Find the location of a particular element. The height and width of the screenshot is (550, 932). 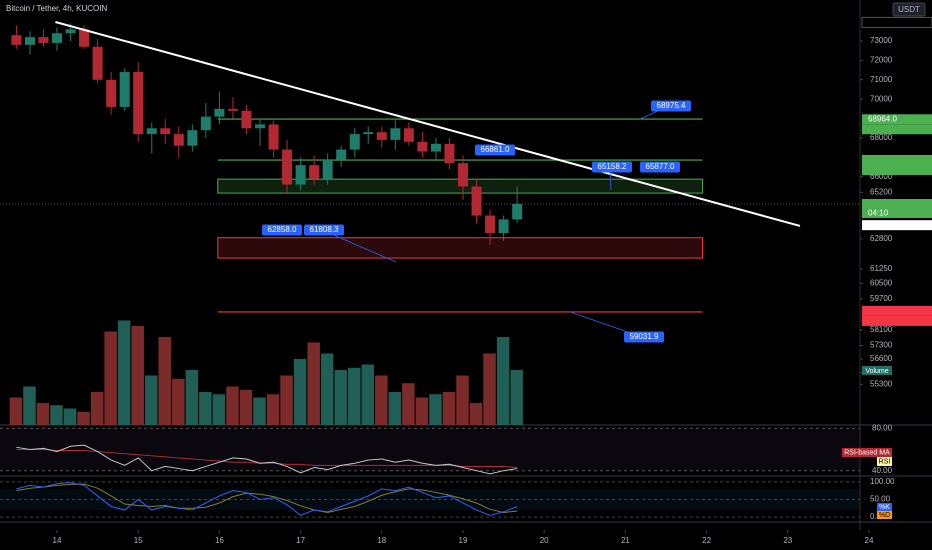

rsi-band is located at coordinates (430, 449).